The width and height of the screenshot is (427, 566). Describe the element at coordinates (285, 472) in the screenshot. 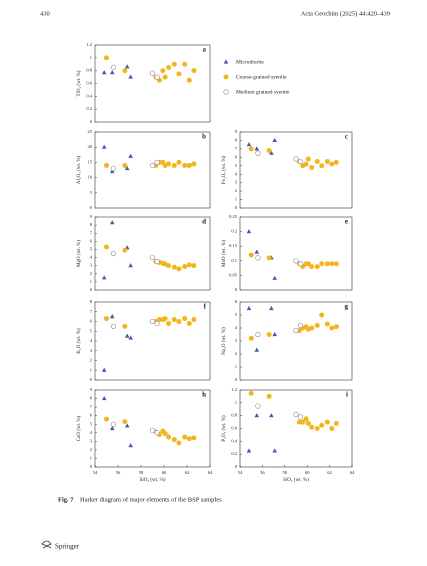

I see `x-tick-label: 58` at that location.